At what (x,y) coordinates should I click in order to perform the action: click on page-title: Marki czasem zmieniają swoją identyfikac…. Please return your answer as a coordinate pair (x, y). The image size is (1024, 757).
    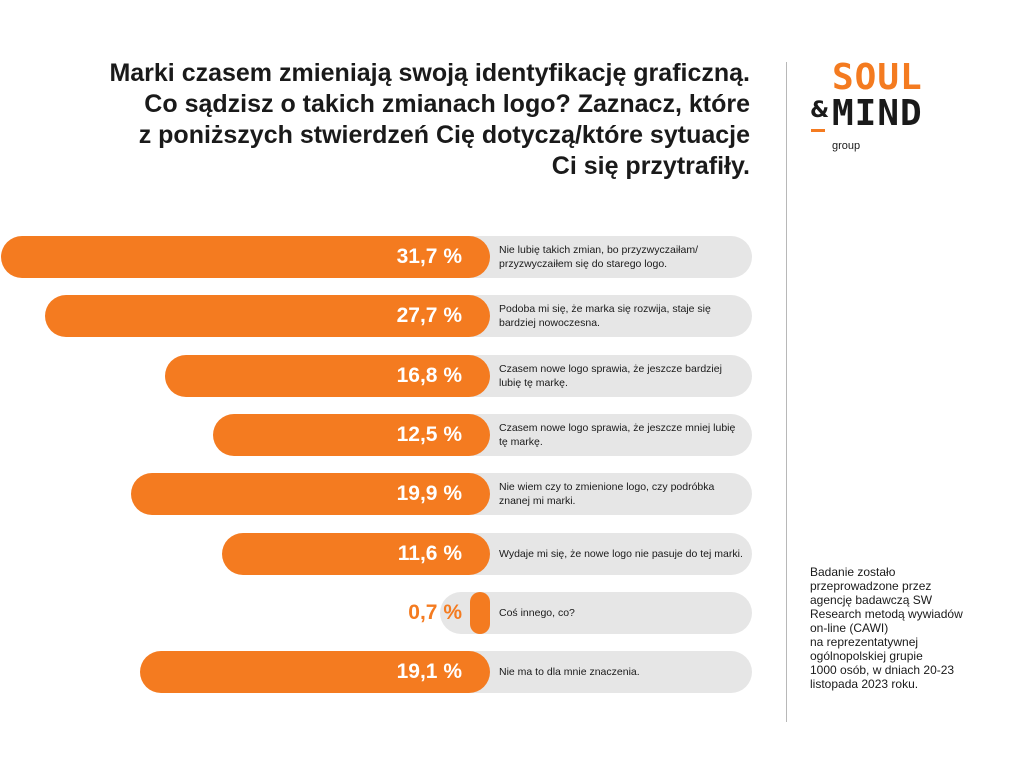
    Looking at the image, I should click on (405, 120).